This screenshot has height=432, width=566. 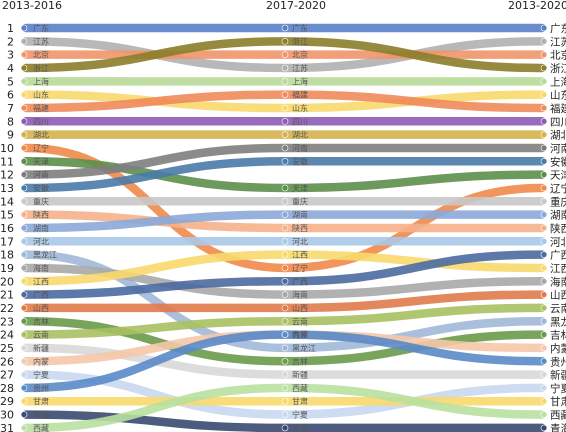 What do you see at coordinates (7, 335) in the screenshot?
I see `rank-number: 24` at bounding box center [7, 335].